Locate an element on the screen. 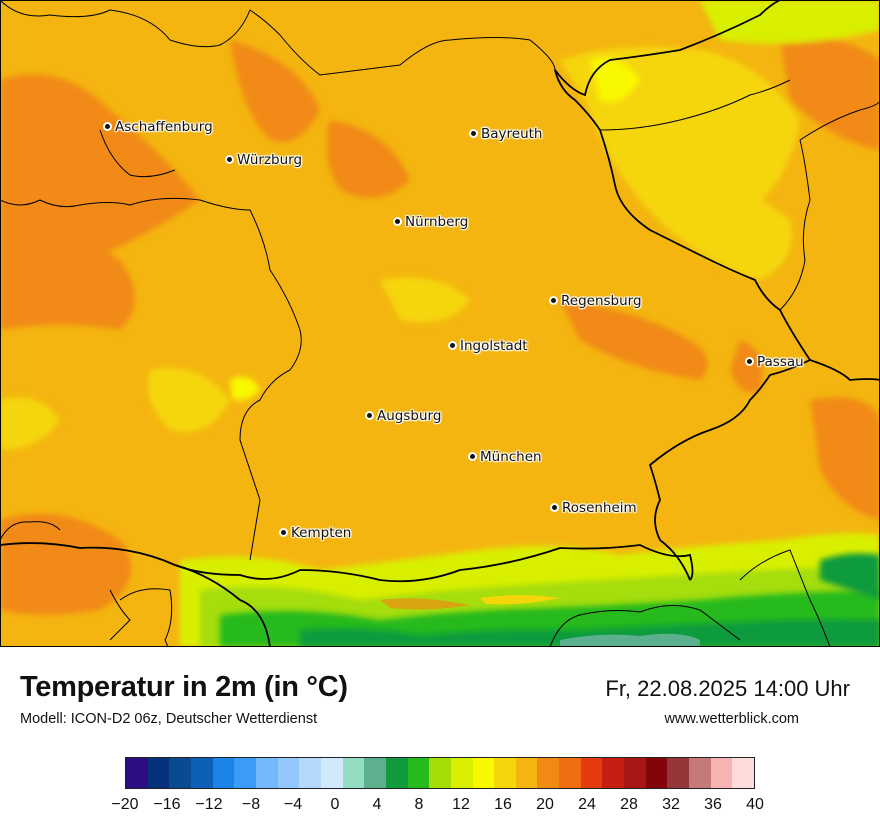  color-legend-bar is located at coordinates (440, 773).